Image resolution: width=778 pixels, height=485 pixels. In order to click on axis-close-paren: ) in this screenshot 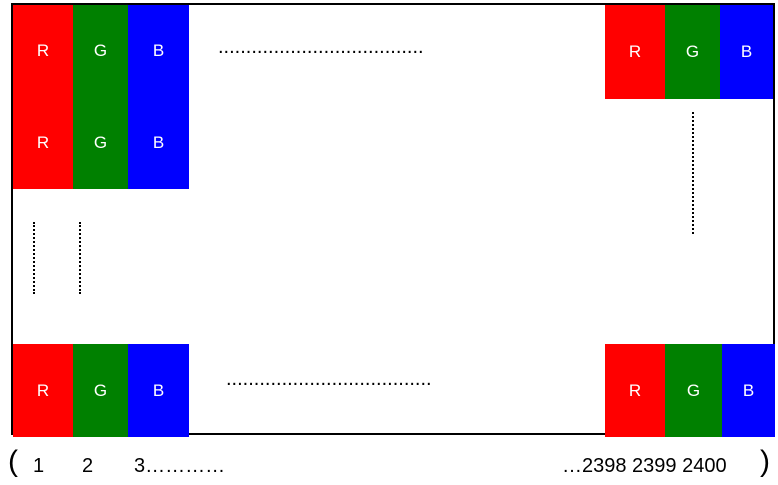, I will do `click(765, 461)`.